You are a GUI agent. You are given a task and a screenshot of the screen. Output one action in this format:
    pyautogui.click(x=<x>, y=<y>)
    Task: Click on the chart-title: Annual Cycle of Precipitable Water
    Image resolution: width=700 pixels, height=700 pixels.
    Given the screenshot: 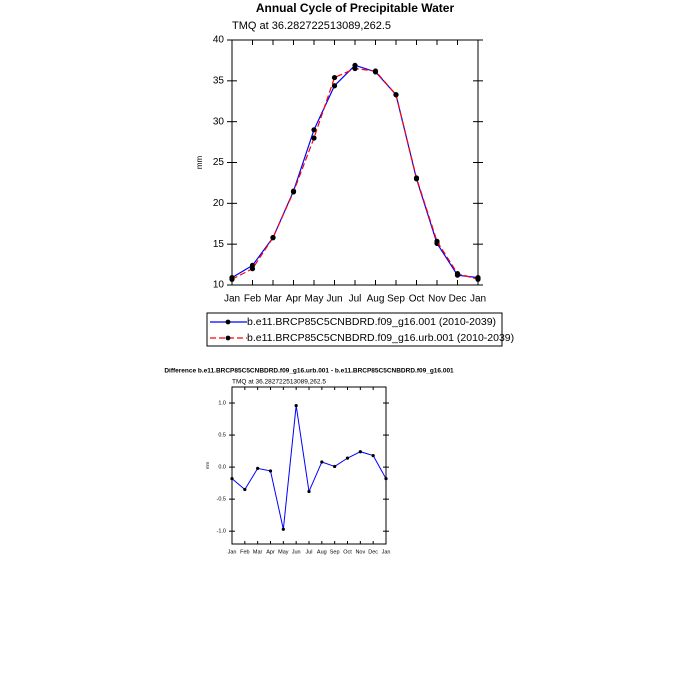 What is the action you would take?
    pyautogui.click(x=355, y=8)
    